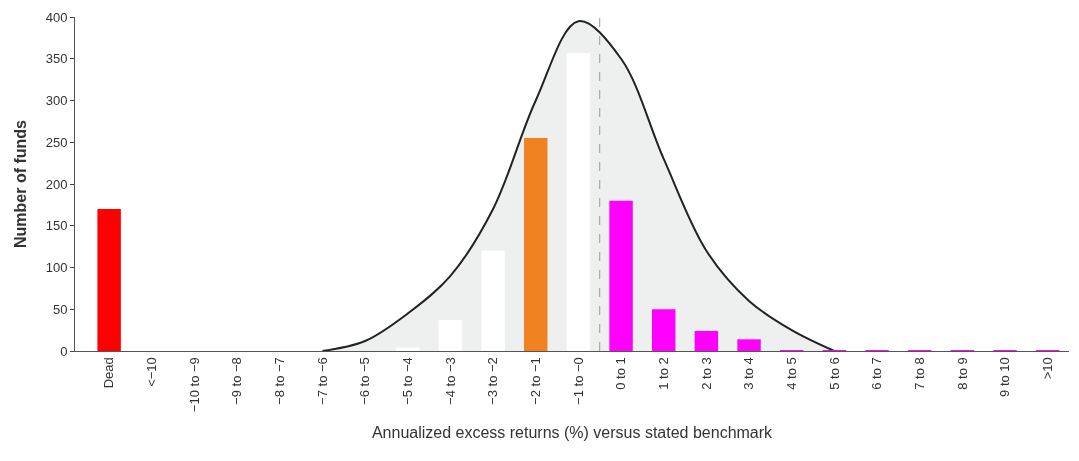 This screenshot has height=461, width=1079. Describe the element at coordinates (56, 184) in the screenshot. I see `y-tick-label: 200` at that location.